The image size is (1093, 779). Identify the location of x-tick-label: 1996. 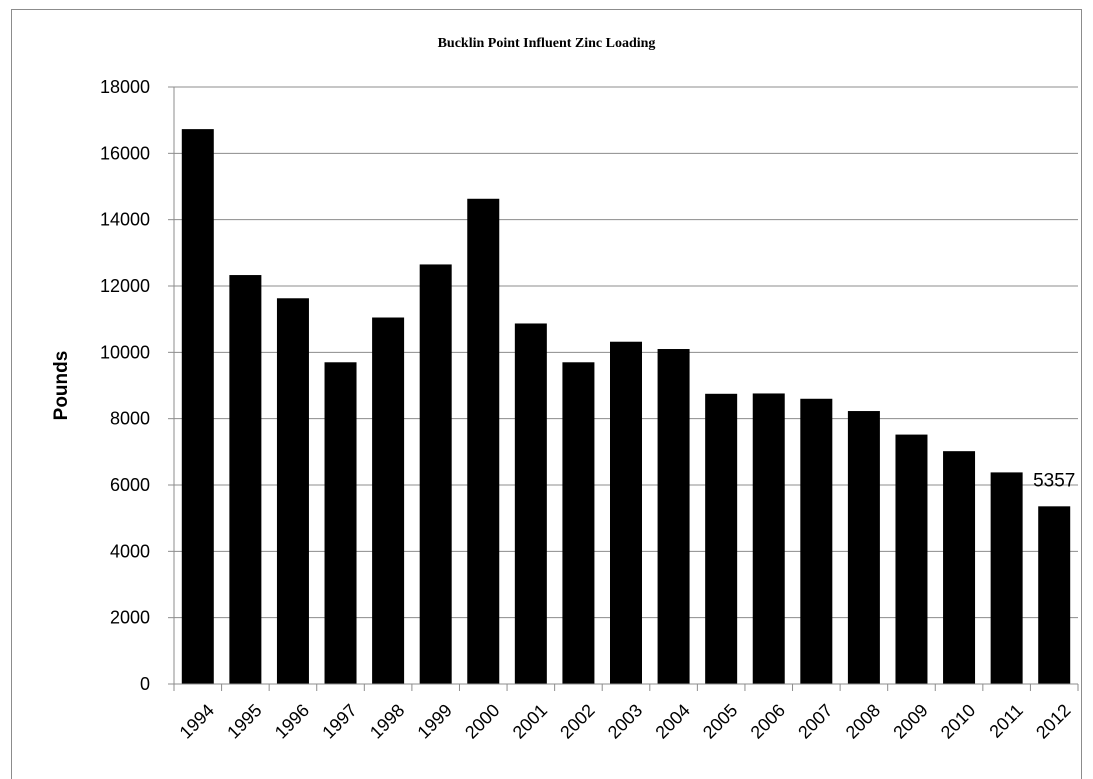
(292, 721).